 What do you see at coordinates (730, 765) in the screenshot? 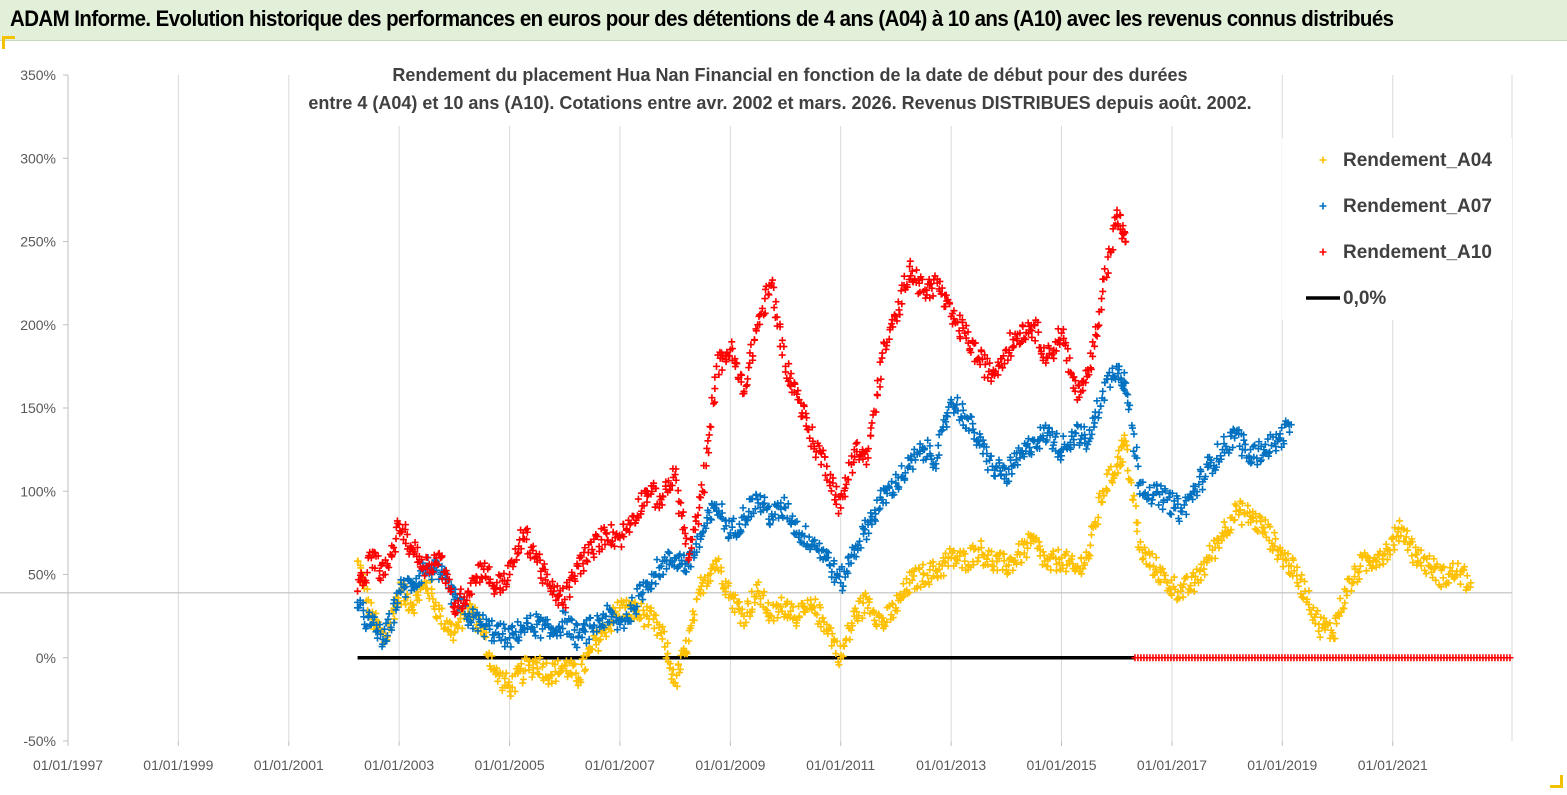
I see `x-tick-label: 01/01/2009` at bounding box center [730, 765].